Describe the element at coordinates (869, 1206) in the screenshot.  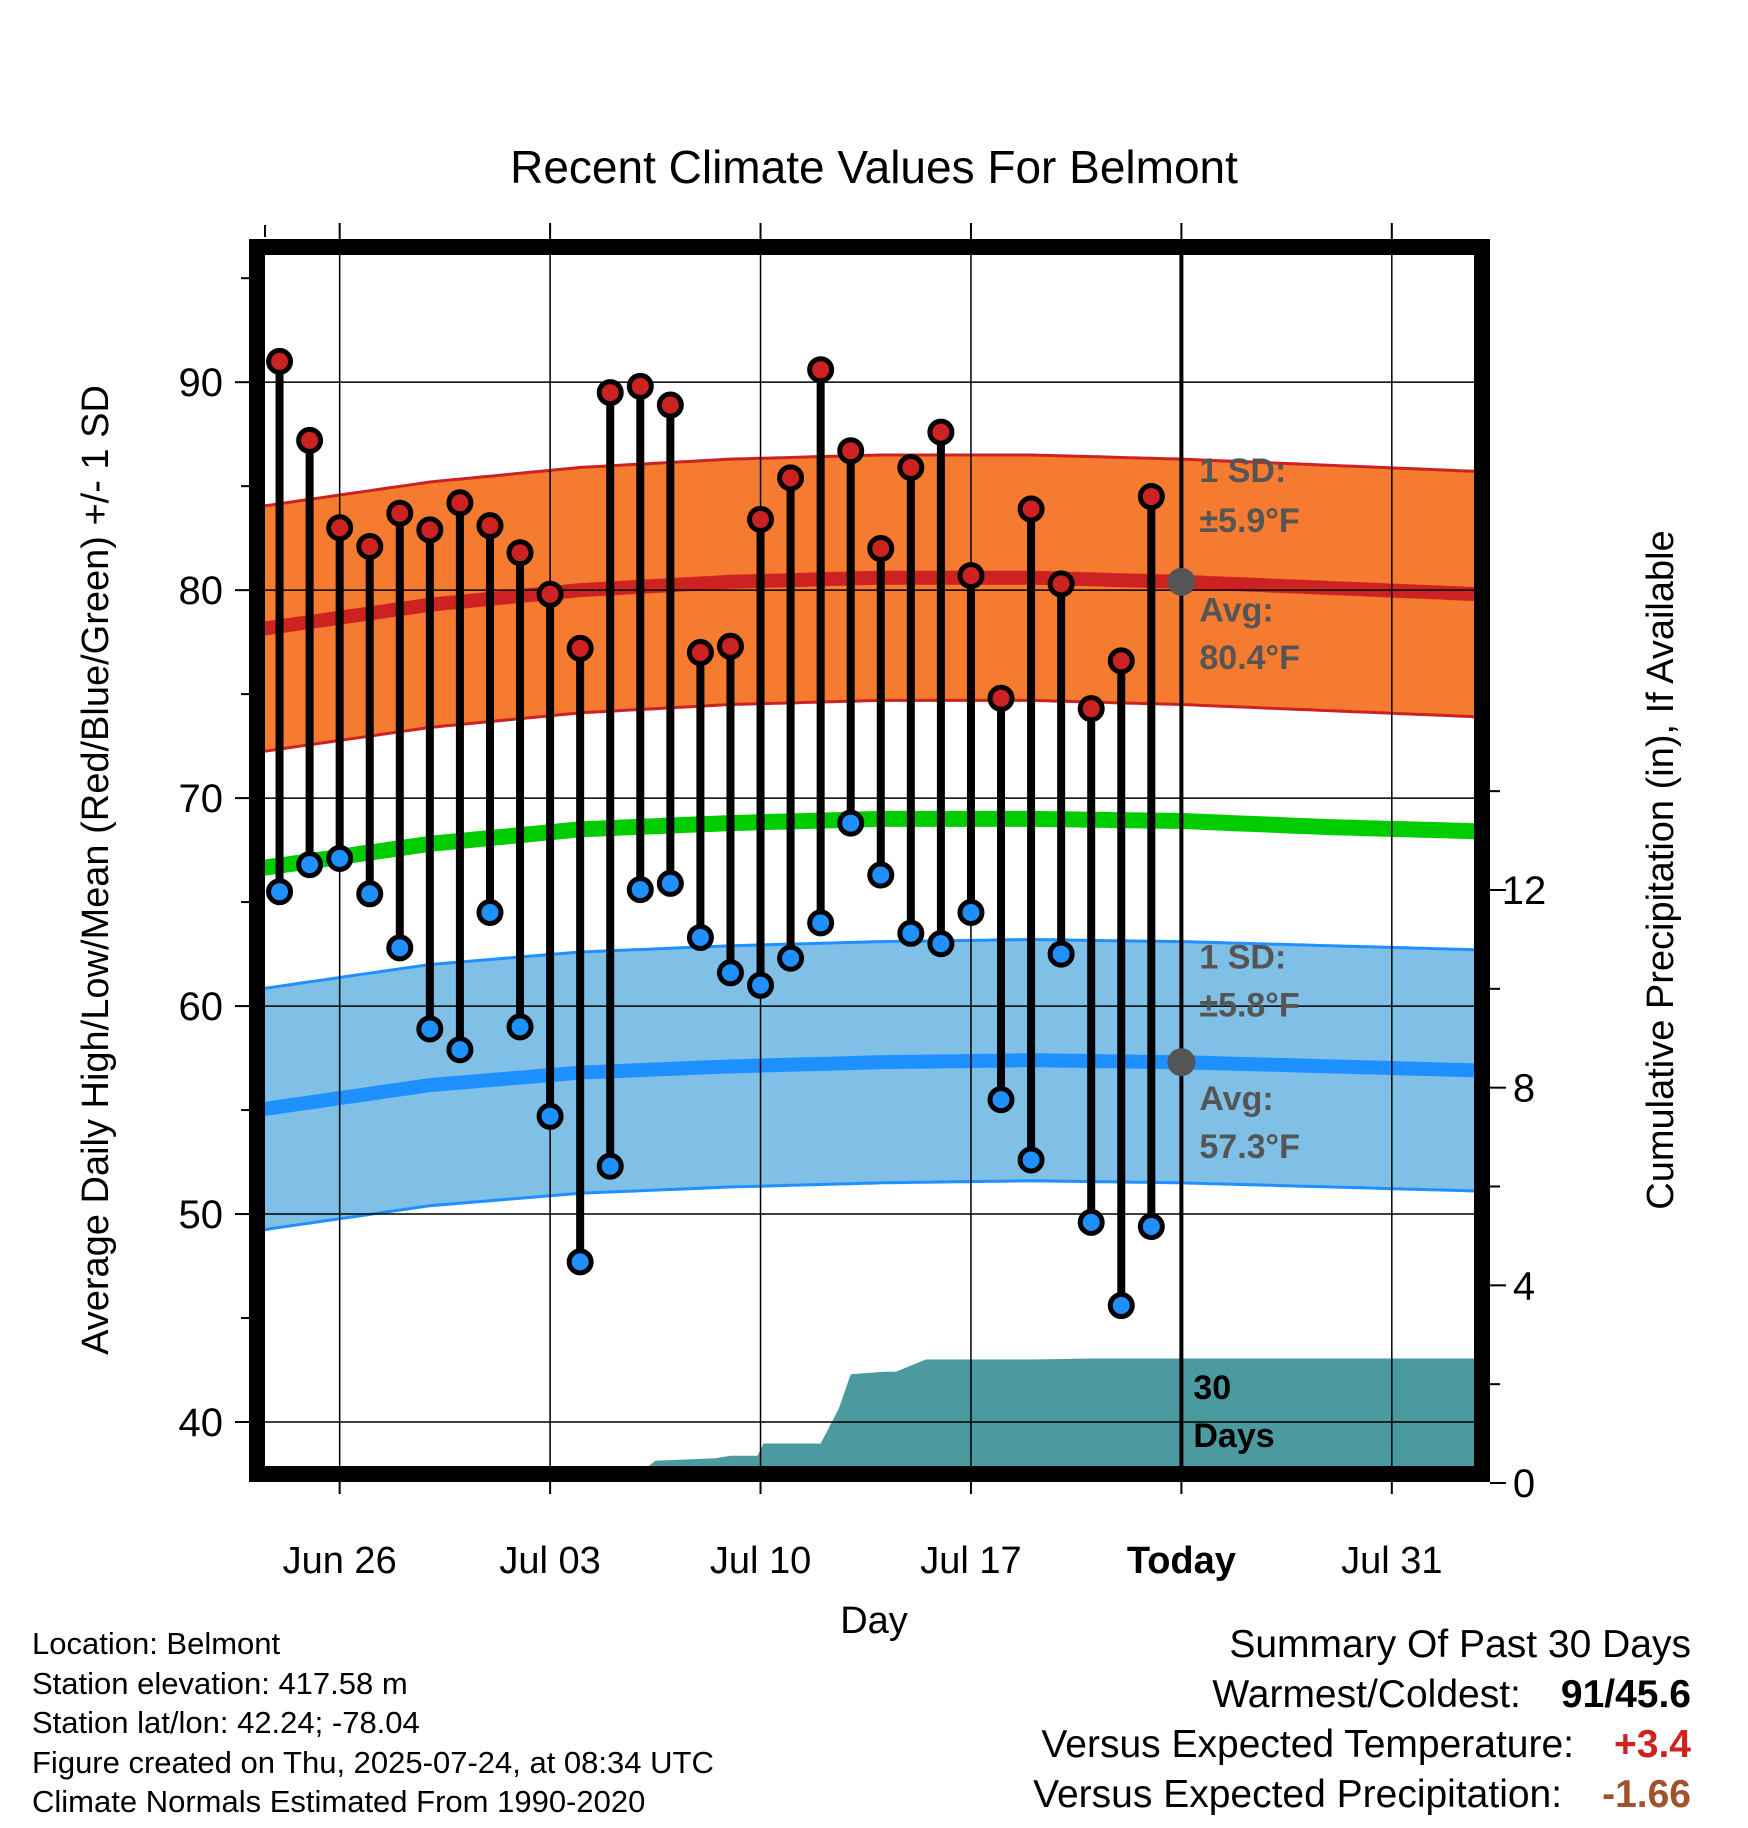
I see `low-sd-band-lower-edge` at that location.